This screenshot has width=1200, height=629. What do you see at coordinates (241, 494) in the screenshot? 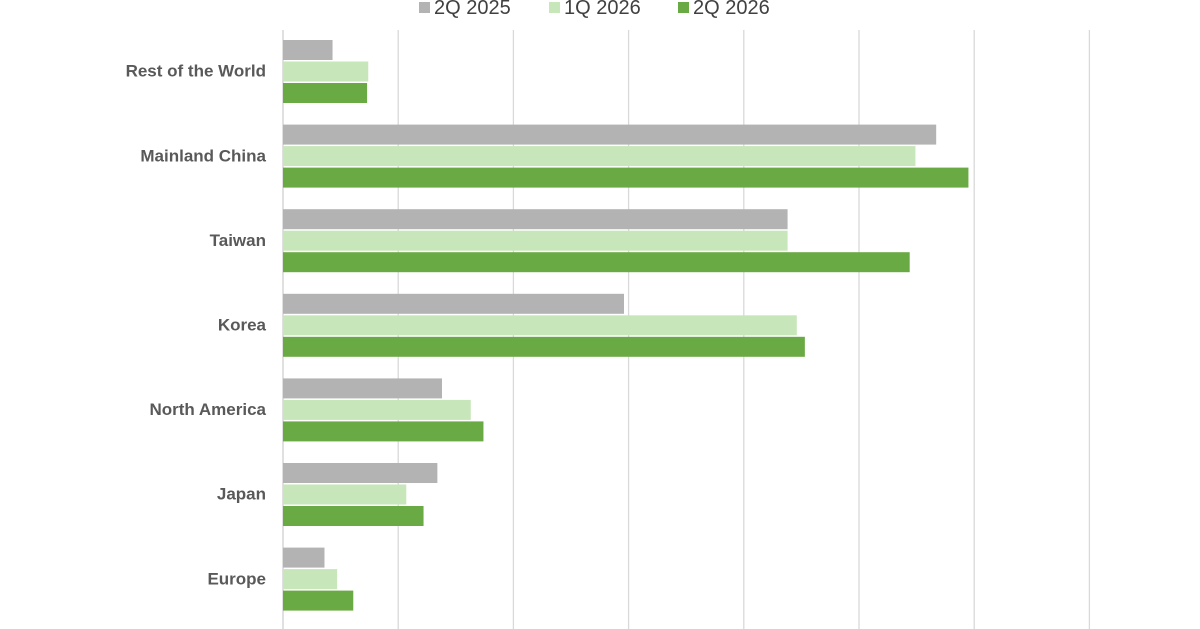
I see `category-label: Japan` at bounding box center [241, 494].